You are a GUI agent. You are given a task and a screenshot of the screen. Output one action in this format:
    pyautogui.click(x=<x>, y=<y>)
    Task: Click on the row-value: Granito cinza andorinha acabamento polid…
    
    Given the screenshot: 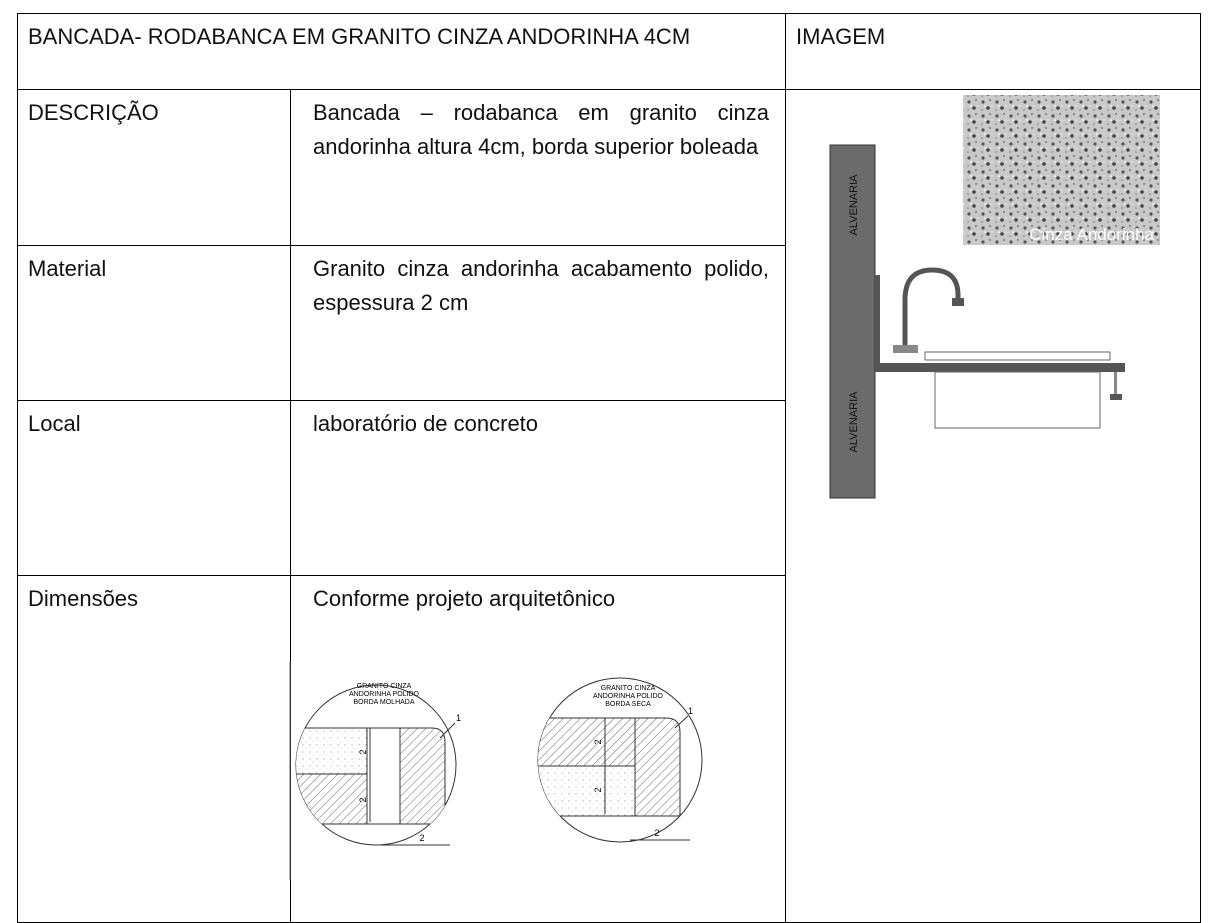 What is the action you would take?
    pyautogui.click(x=538, y=323)
    